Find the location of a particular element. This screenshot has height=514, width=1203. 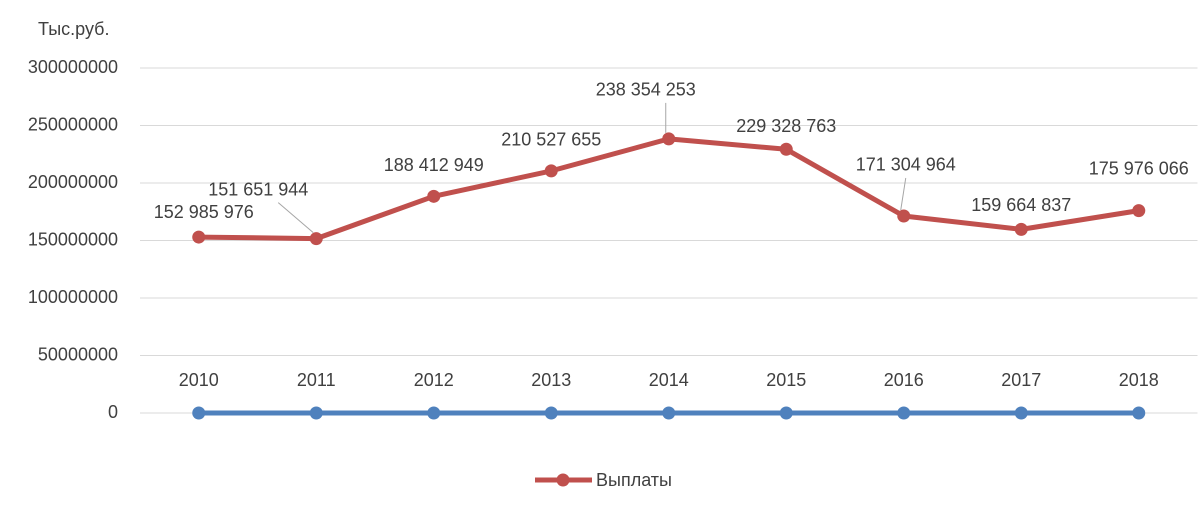

y-tick-label: 100000000 is located at coordinates (73, 297).